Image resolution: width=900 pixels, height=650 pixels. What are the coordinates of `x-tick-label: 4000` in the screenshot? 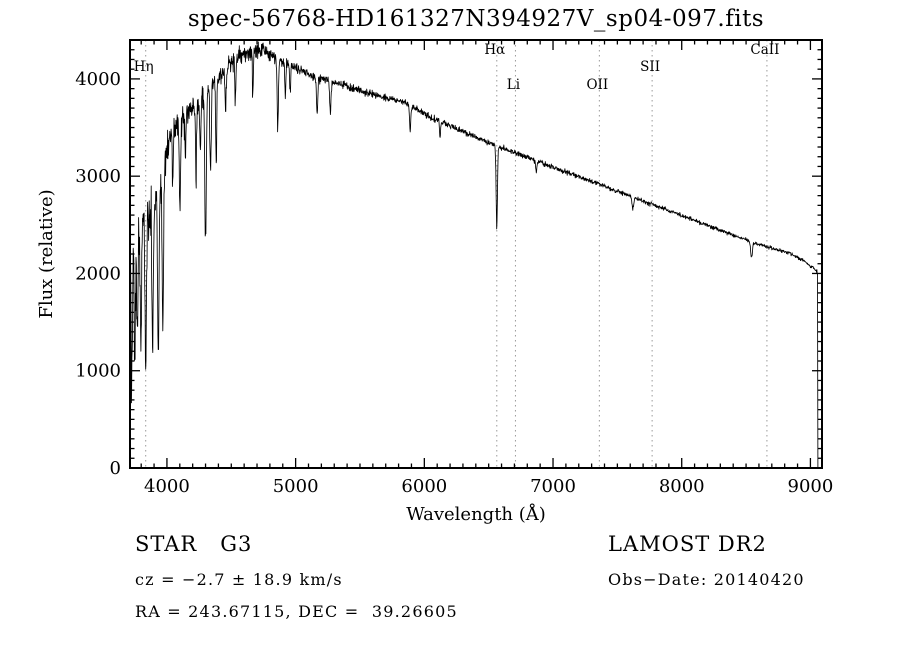 It's located at (167, 486).